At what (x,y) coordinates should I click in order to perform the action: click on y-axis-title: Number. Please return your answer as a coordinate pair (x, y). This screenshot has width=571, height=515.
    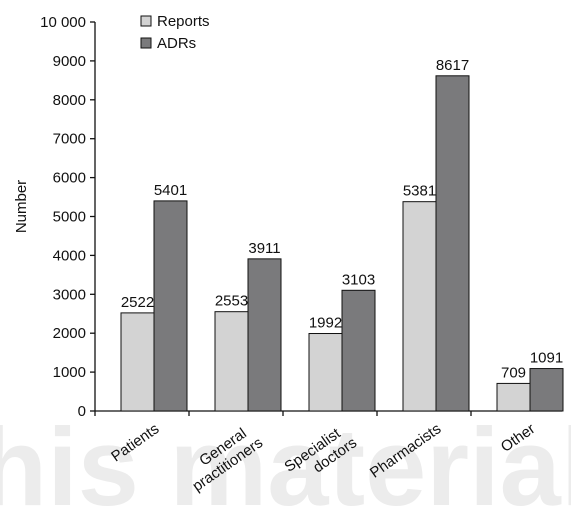
    Looking at the image, I should click on (21, 206).